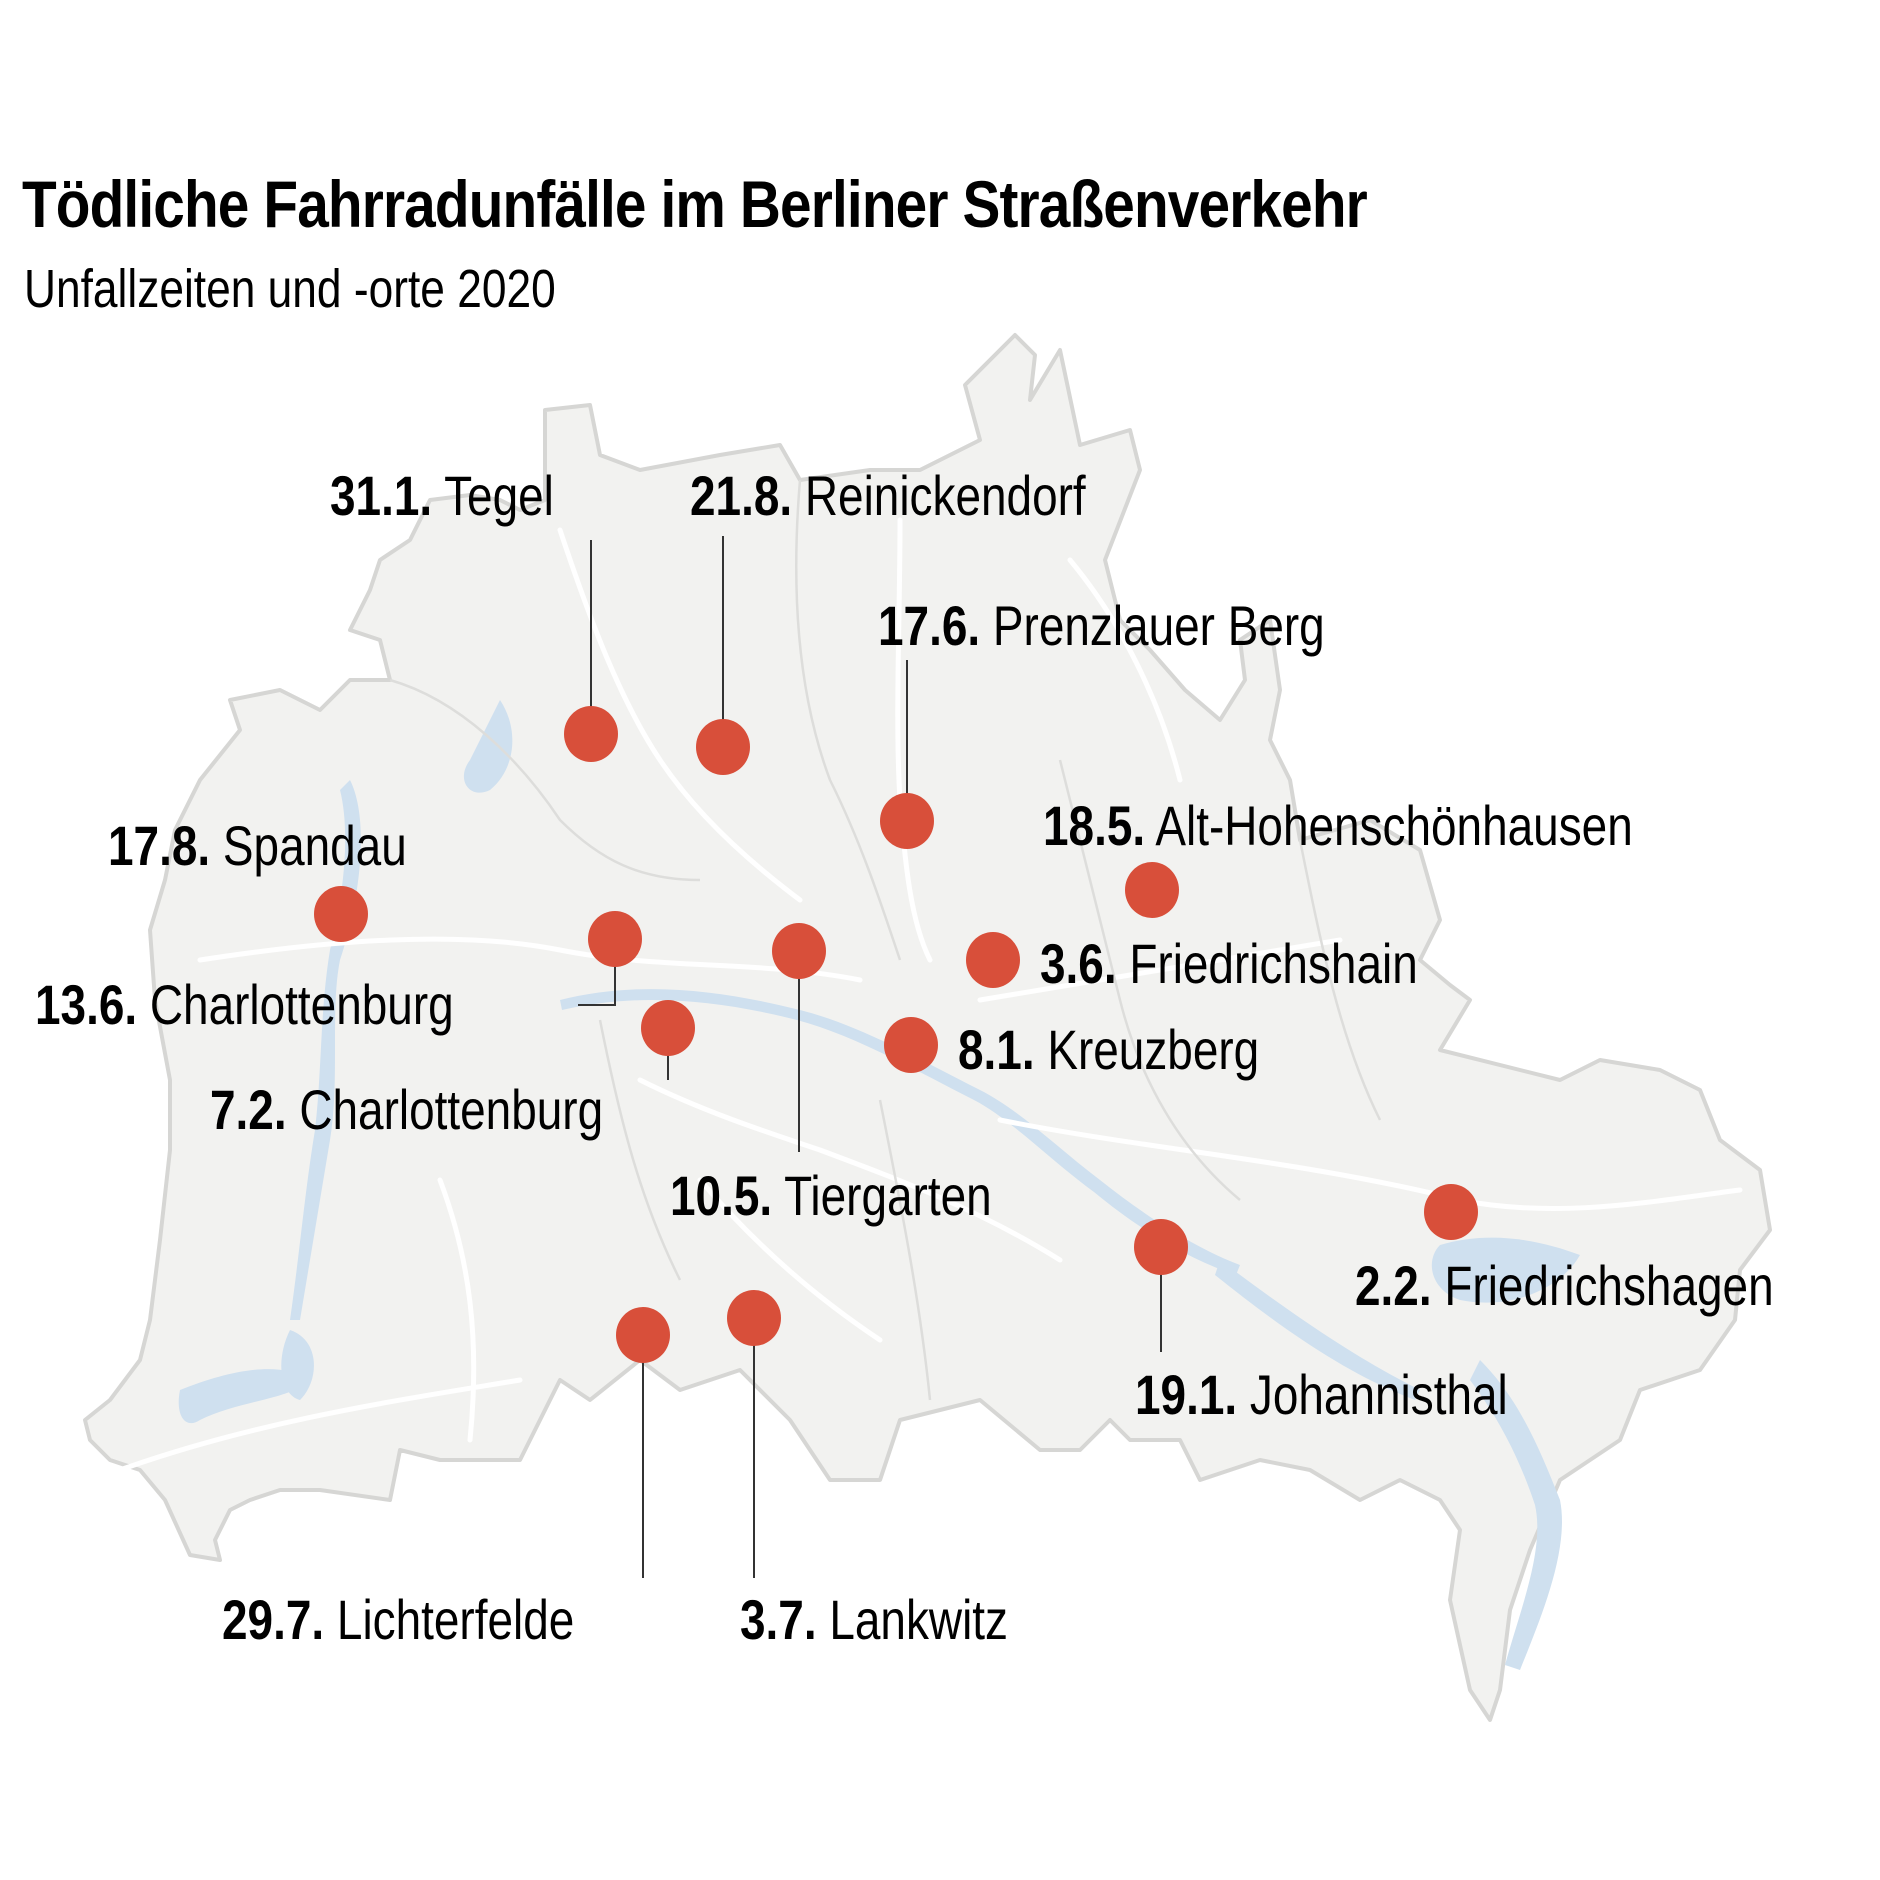 The width and height of the screenshot is (1880, 1880). Describe the element at coordinates (1602, 1285) in the screenshot. I see `marker-place: Friedrichshagen` at that location.